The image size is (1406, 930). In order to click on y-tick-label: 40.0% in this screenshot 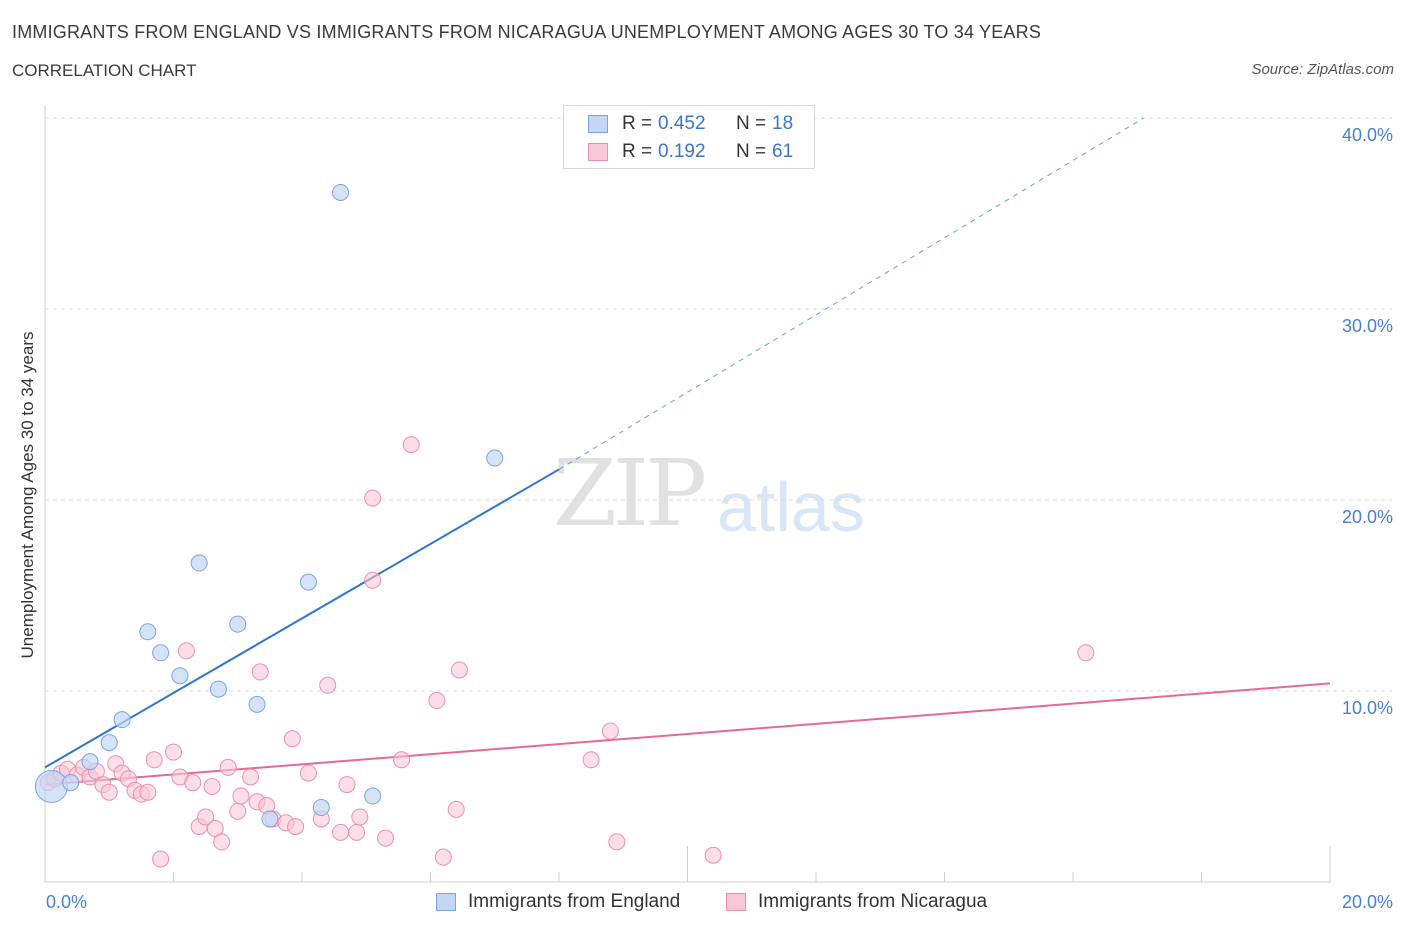, I will do `click(1367, 135)`.